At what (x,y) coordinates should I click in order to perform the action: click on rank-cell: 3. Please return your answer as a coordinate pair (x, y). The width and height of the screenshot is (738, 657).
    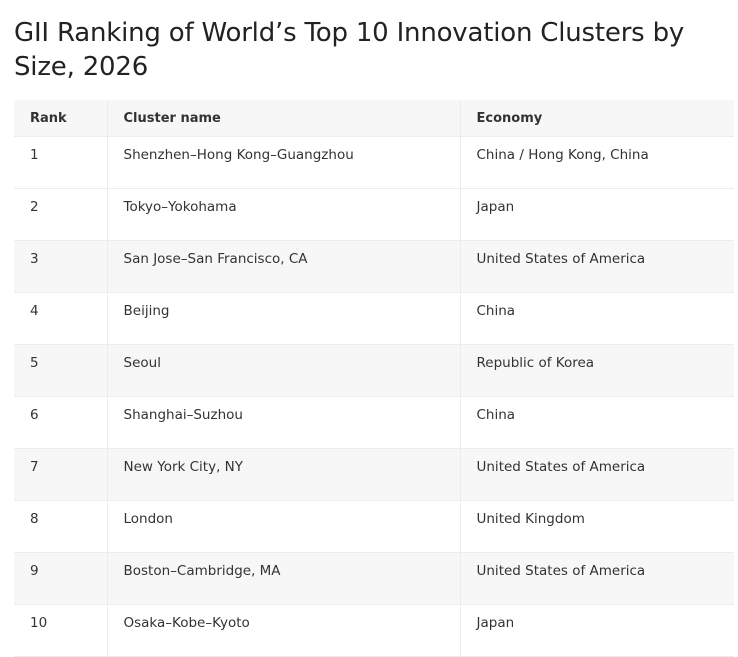
    Looking at the image, I should click on (60, 266).